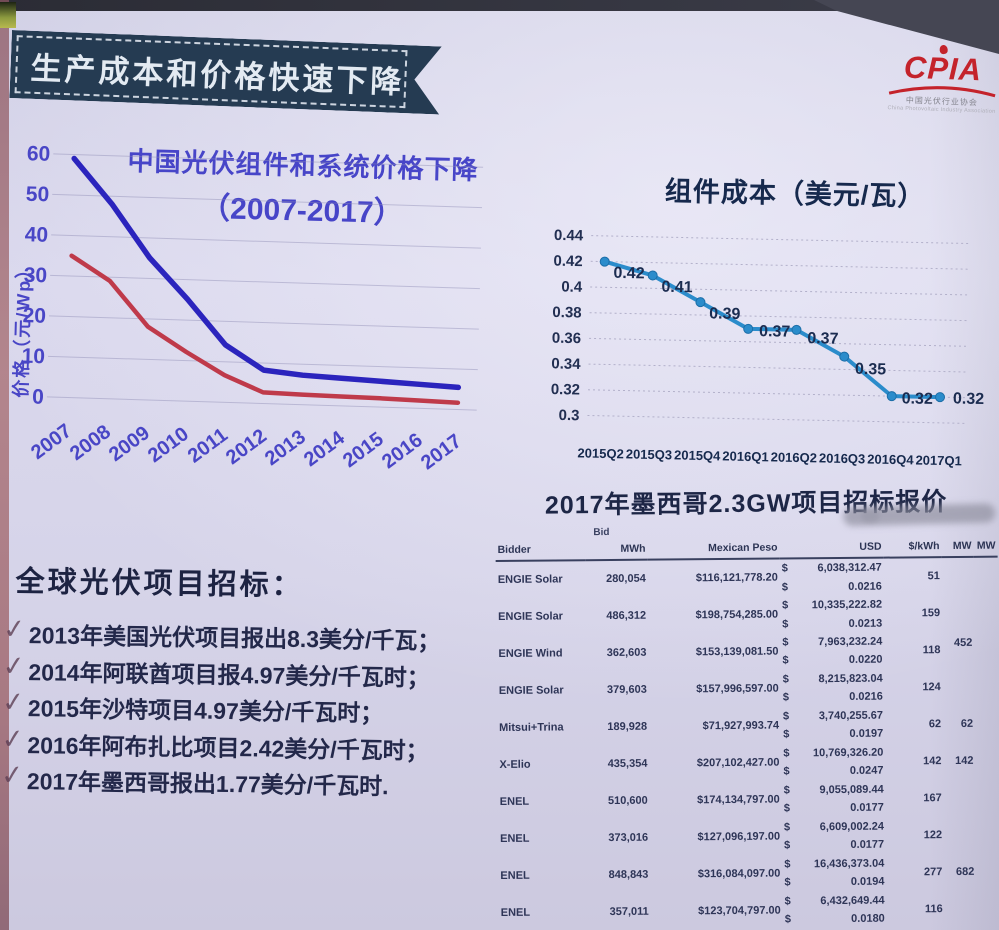 This screenshot has width=999, height=930. What do you see at coordinates (649, 454) in the screenshot?
I see `x-tick-label: 2015Q3` at bounding box center [649, 454].